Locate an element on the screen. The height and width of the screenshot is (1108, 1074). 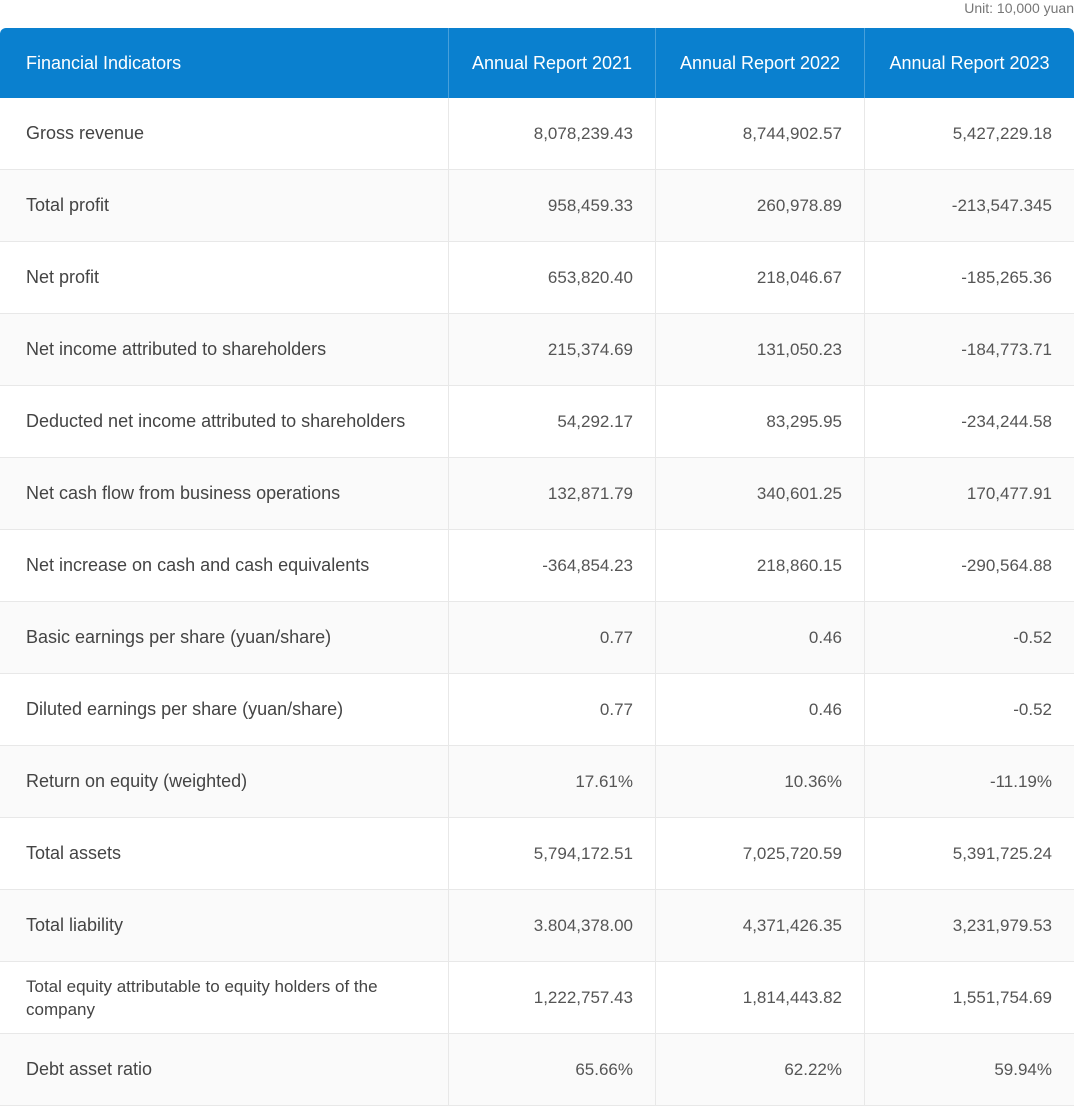
indicator-label: Net income attributed to shareholders is located at coordinates (176, 349).